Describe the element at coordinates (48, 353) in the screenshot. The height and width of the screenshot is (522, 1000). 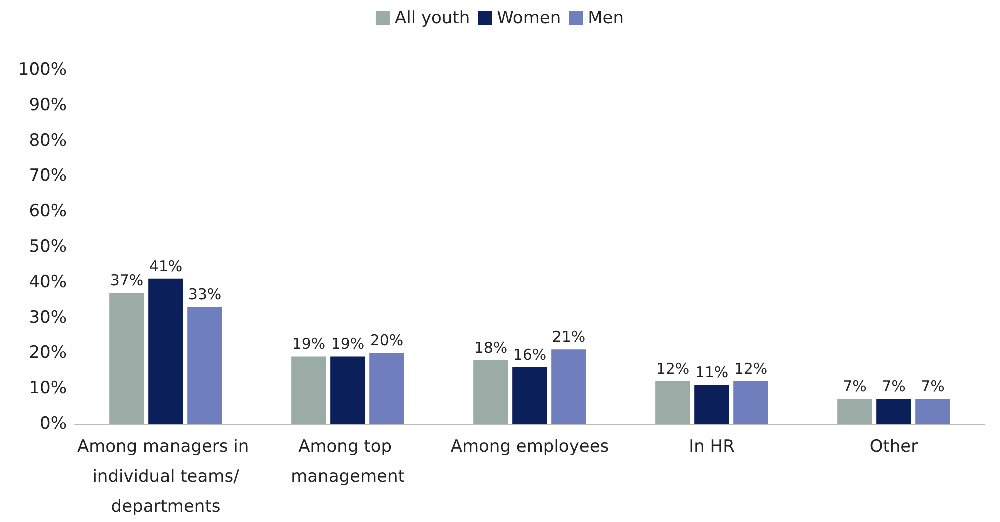
I see `y-tick-label: 20%` at that location.